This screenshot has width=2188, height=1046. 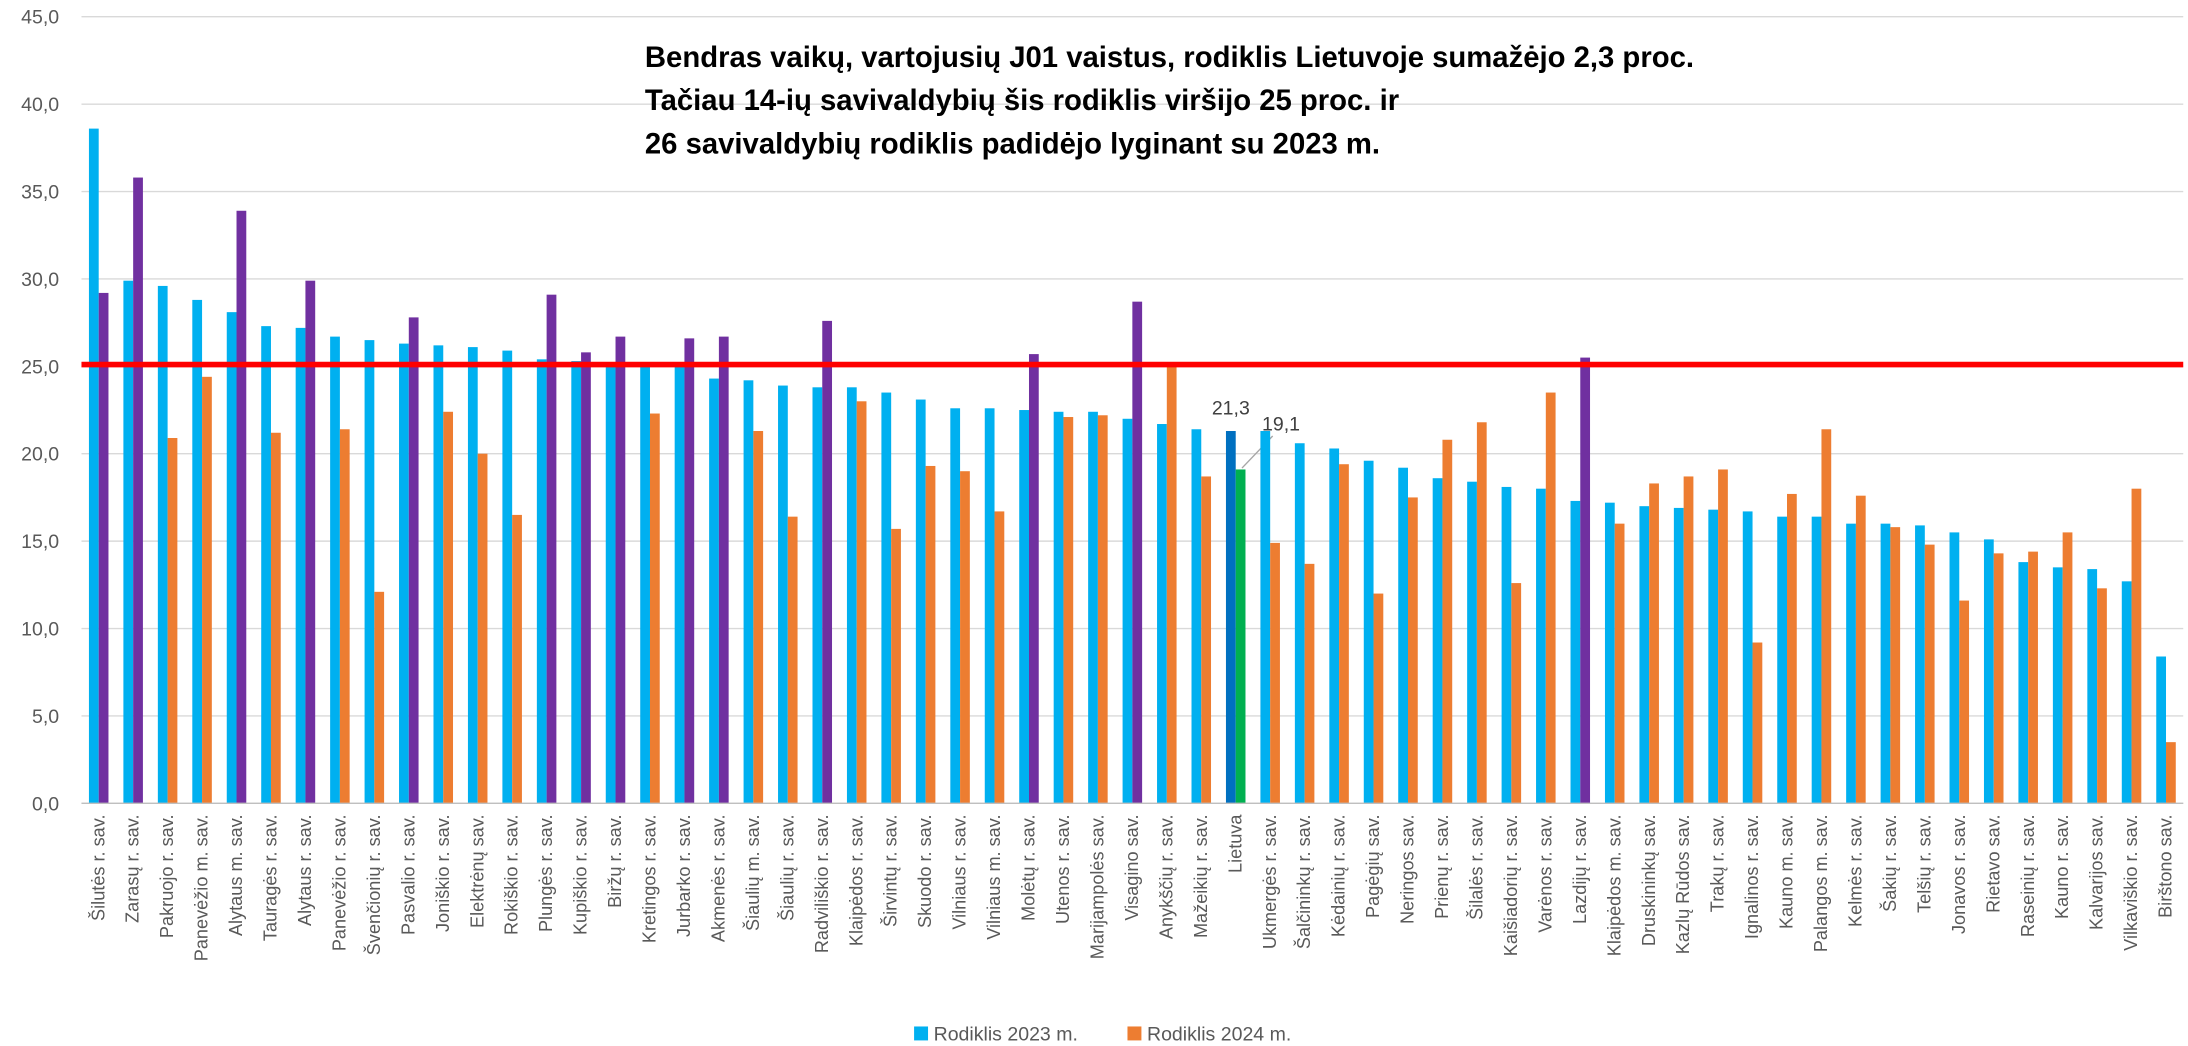 What do you see at coordinates (1959, 874) in the screenshot?
I see `x-tick-label: Jonavos r. sav.` at bounding box center [1959, 874].